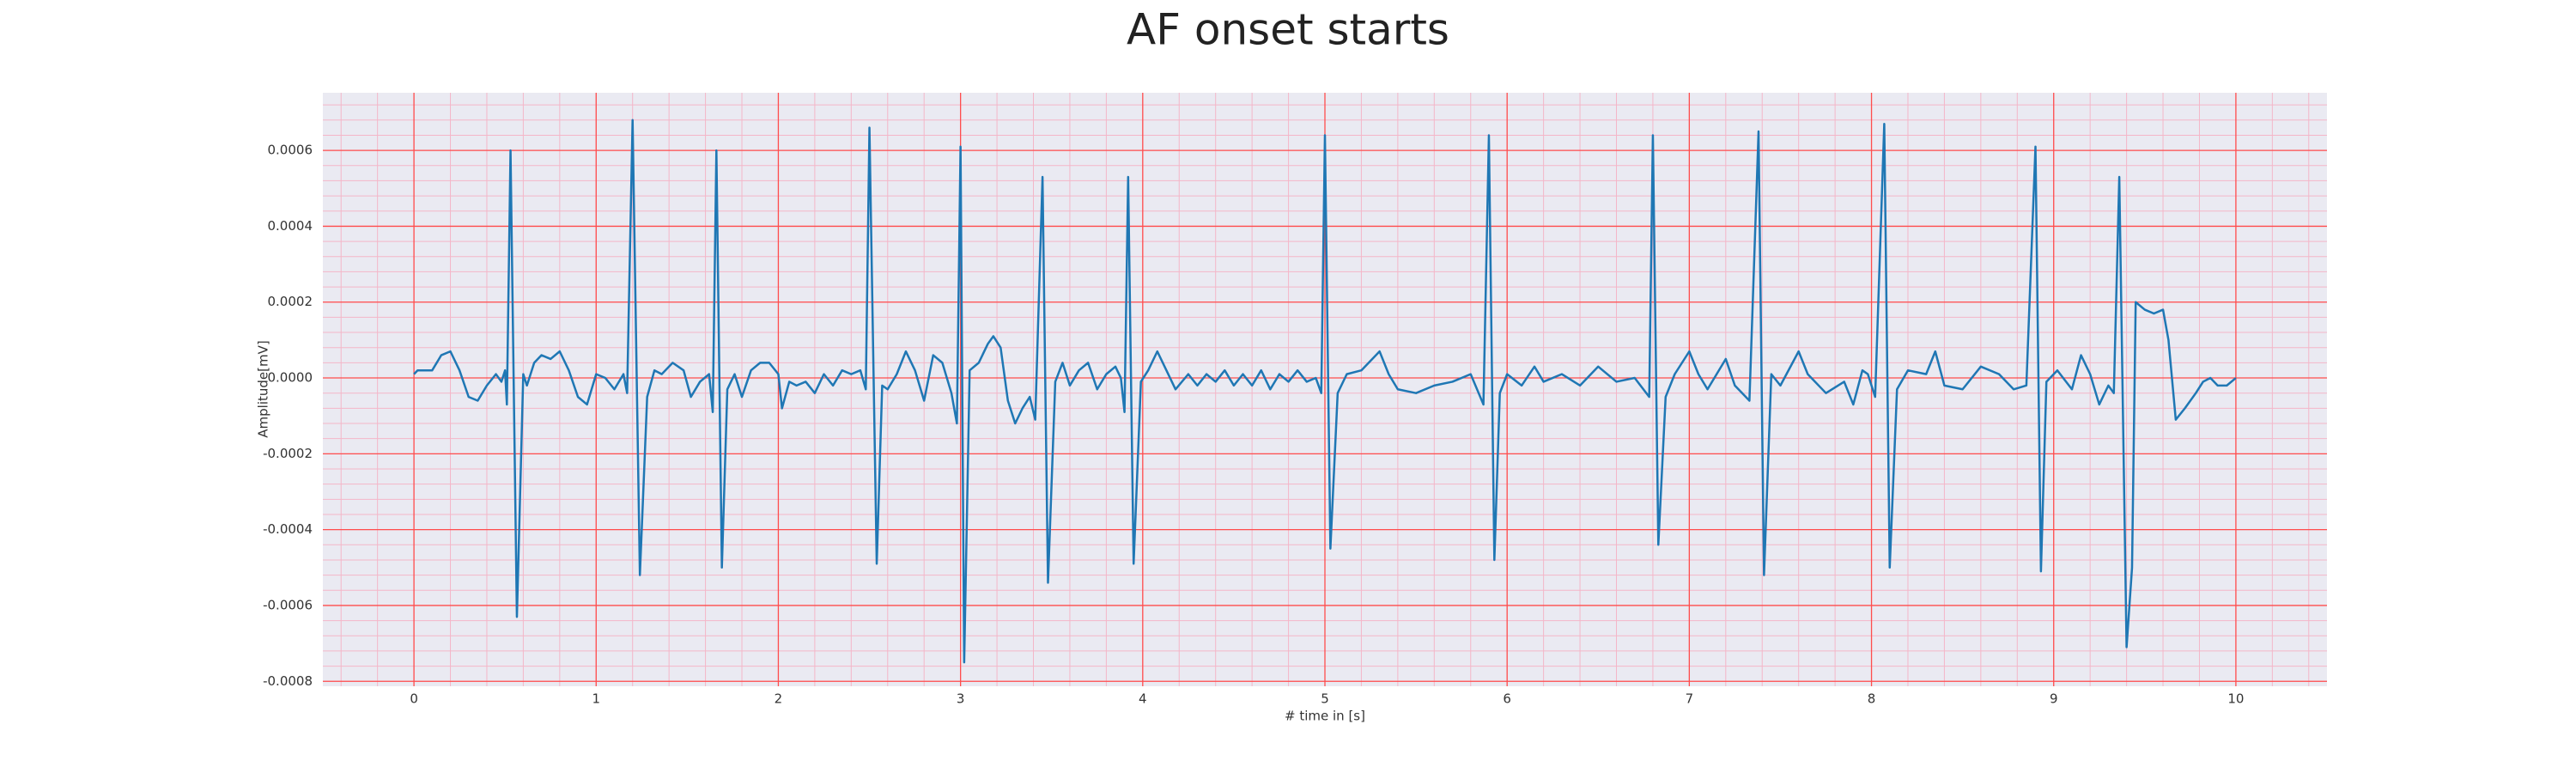 The width and height of the screenshot is (2576, 773). Describe the element at coordinates (2054, 699) in the screenshot. I see `x-tick-label: 9` at that location.